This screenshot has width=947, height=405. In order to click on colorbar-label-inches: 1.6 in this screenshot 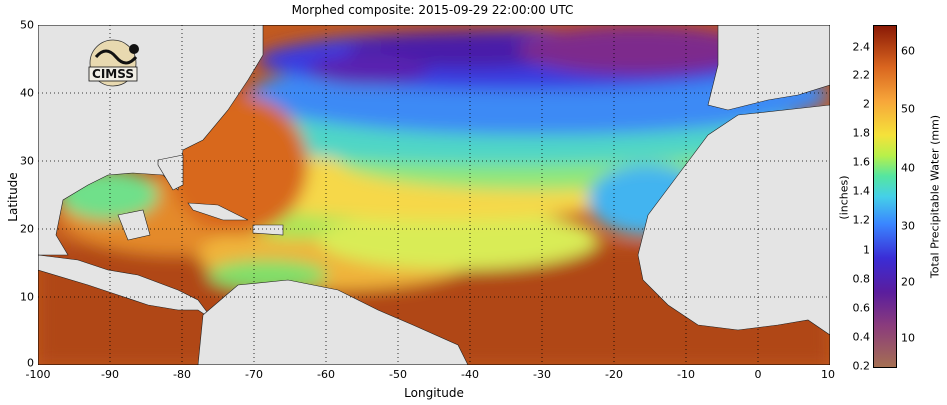, I will do `click(861, 162)`.